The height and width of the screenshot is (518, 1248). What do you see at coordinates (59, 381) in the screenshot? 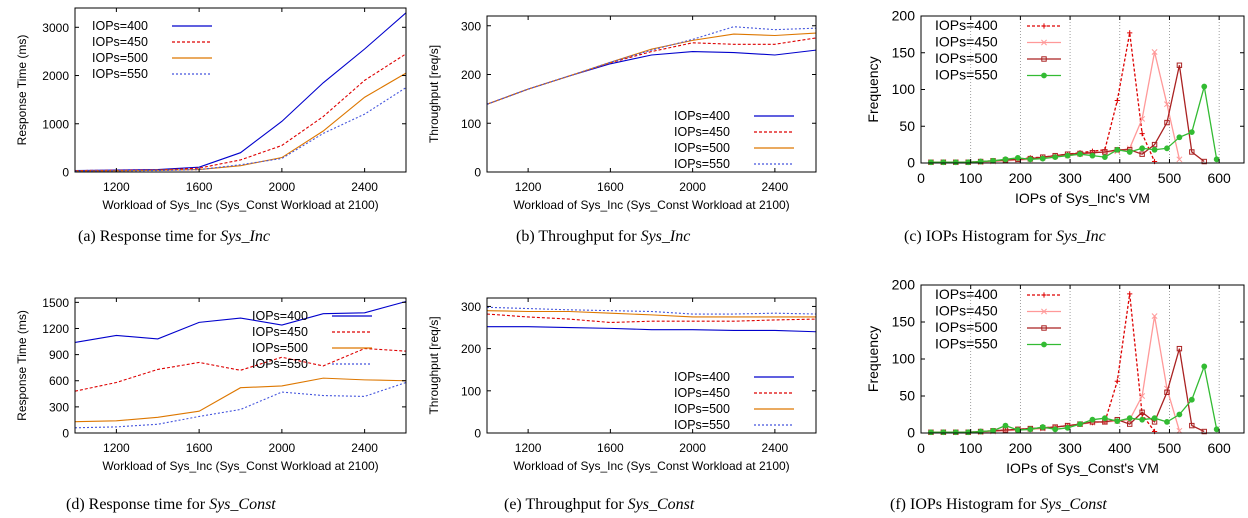
I see `y-tick-label: 600` at bounding box center [59, 381].